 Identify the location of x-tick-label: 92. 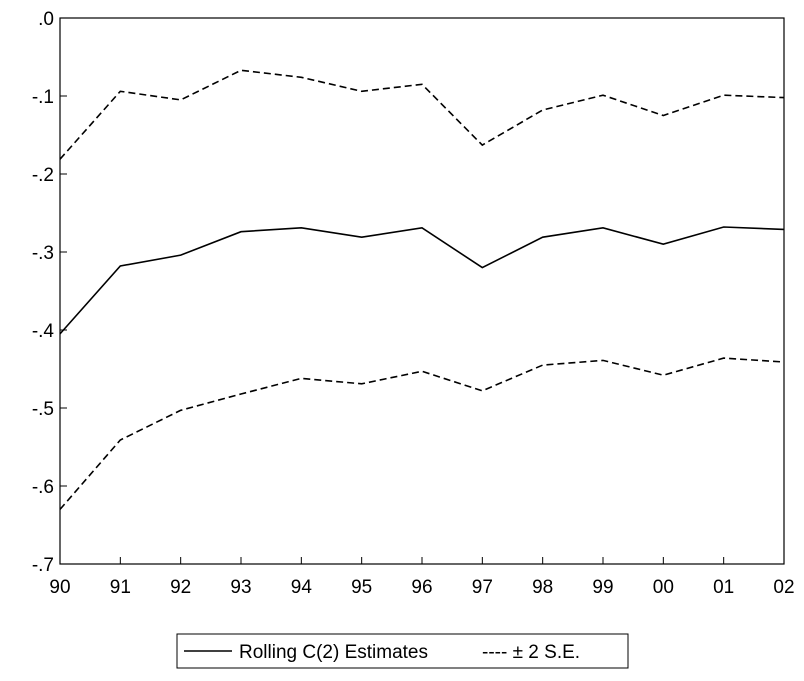
(180, 587).